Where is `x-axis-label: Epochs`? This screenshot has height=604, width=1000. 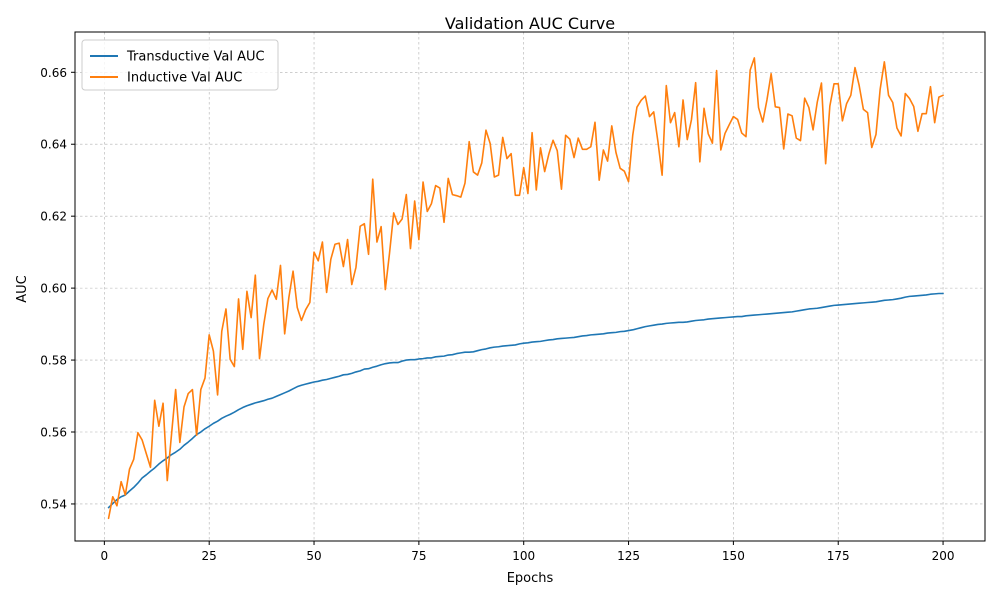
x-axis-label: Epochs is located at coordinates (530, 578).